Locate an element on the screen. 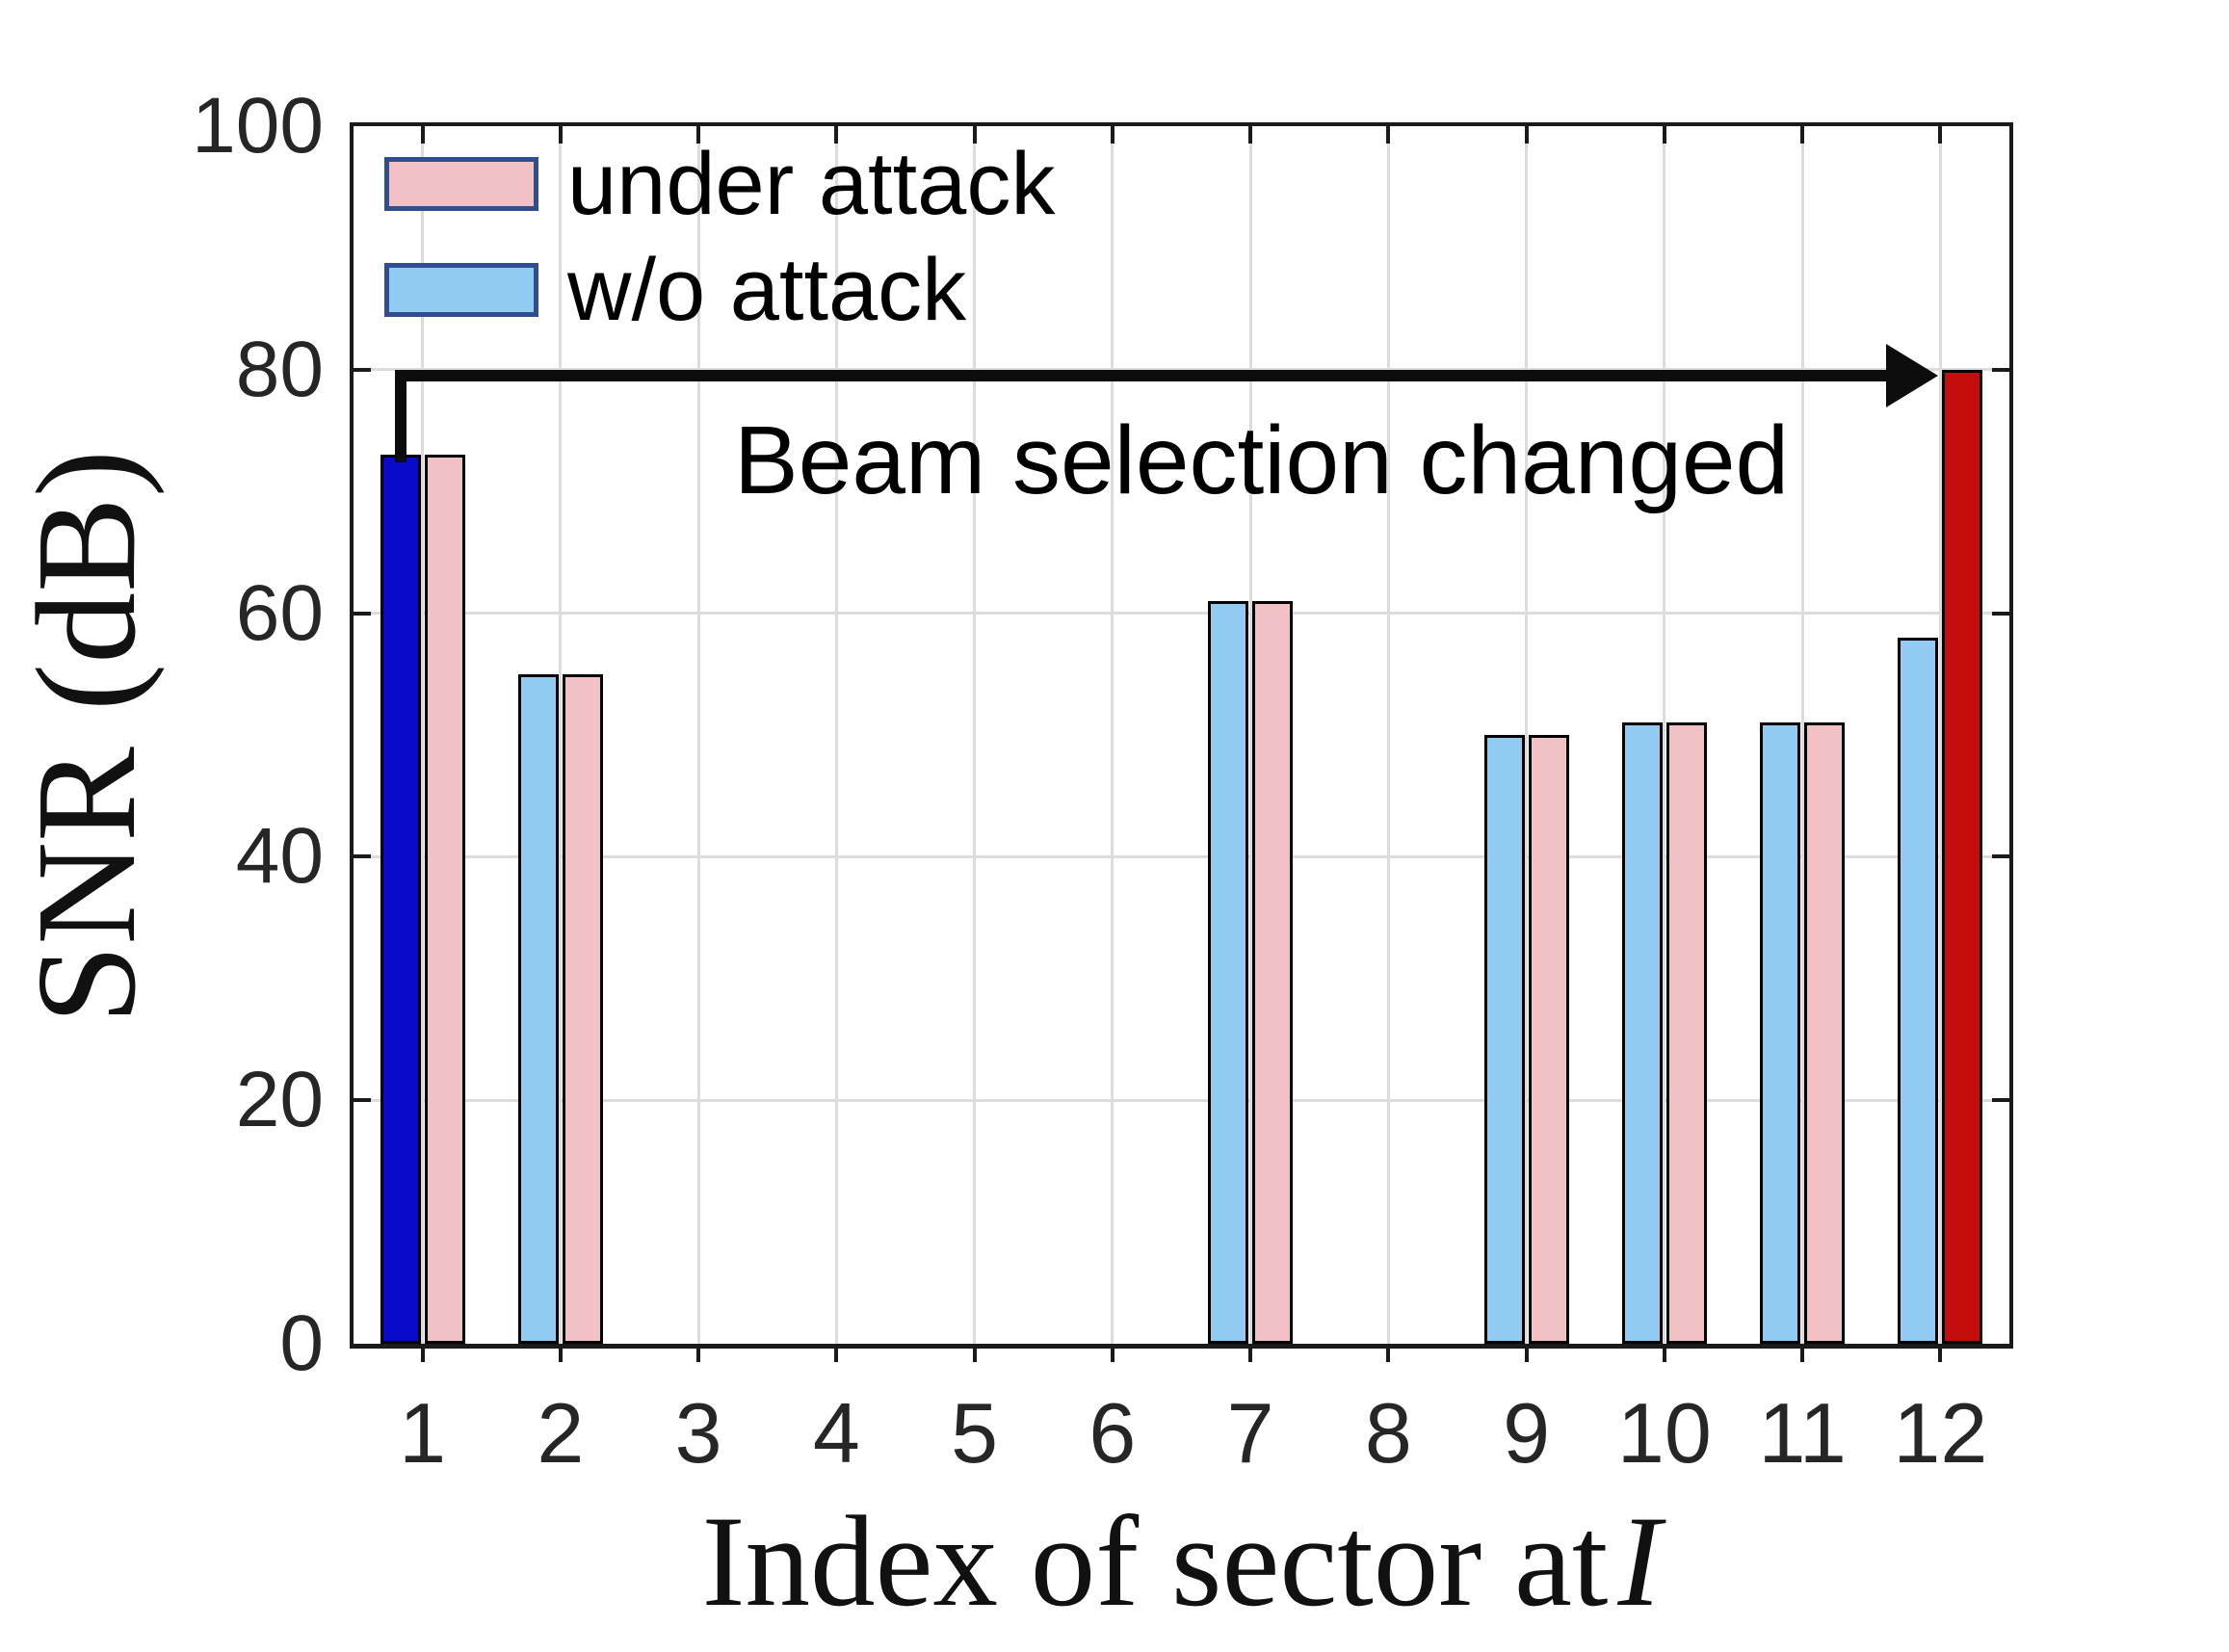  bar-sector-11-under-attack is located at coordinates (1825, 1033).